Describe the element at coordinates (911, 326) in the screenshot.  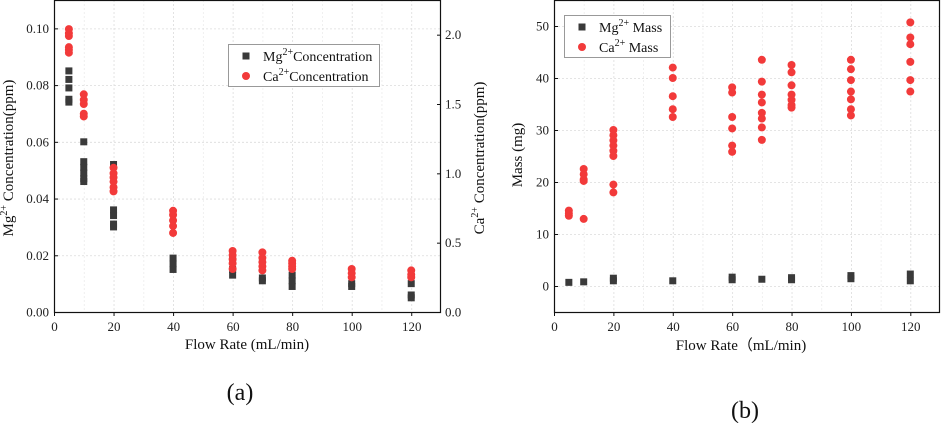
I see `x-tick-label: 120` at that location.